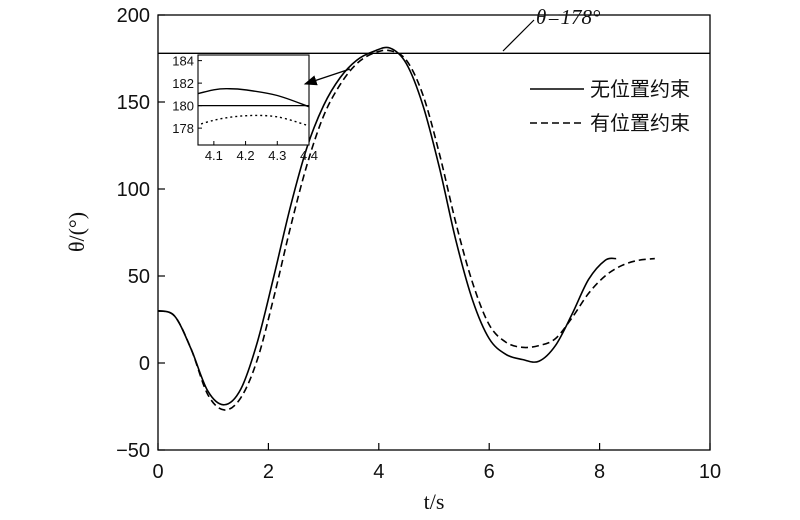  What do you see at coordinates (599, 472) in the screenshot?
I see `x-tick-label: 8` at bounding box center [599, 472].